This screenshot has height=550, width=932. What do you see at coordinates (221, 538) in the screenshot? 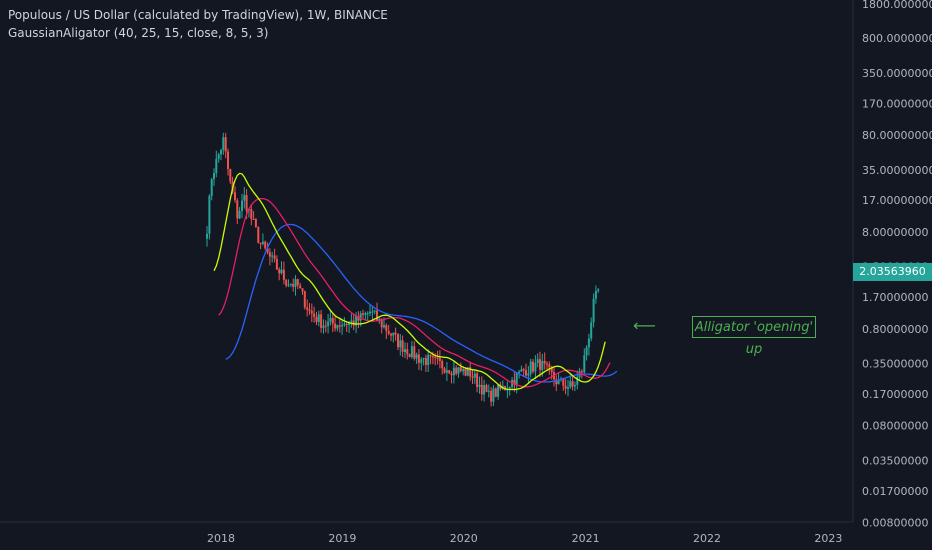
I see `x-tick-label: 2018` at bounding box center [221, 538].